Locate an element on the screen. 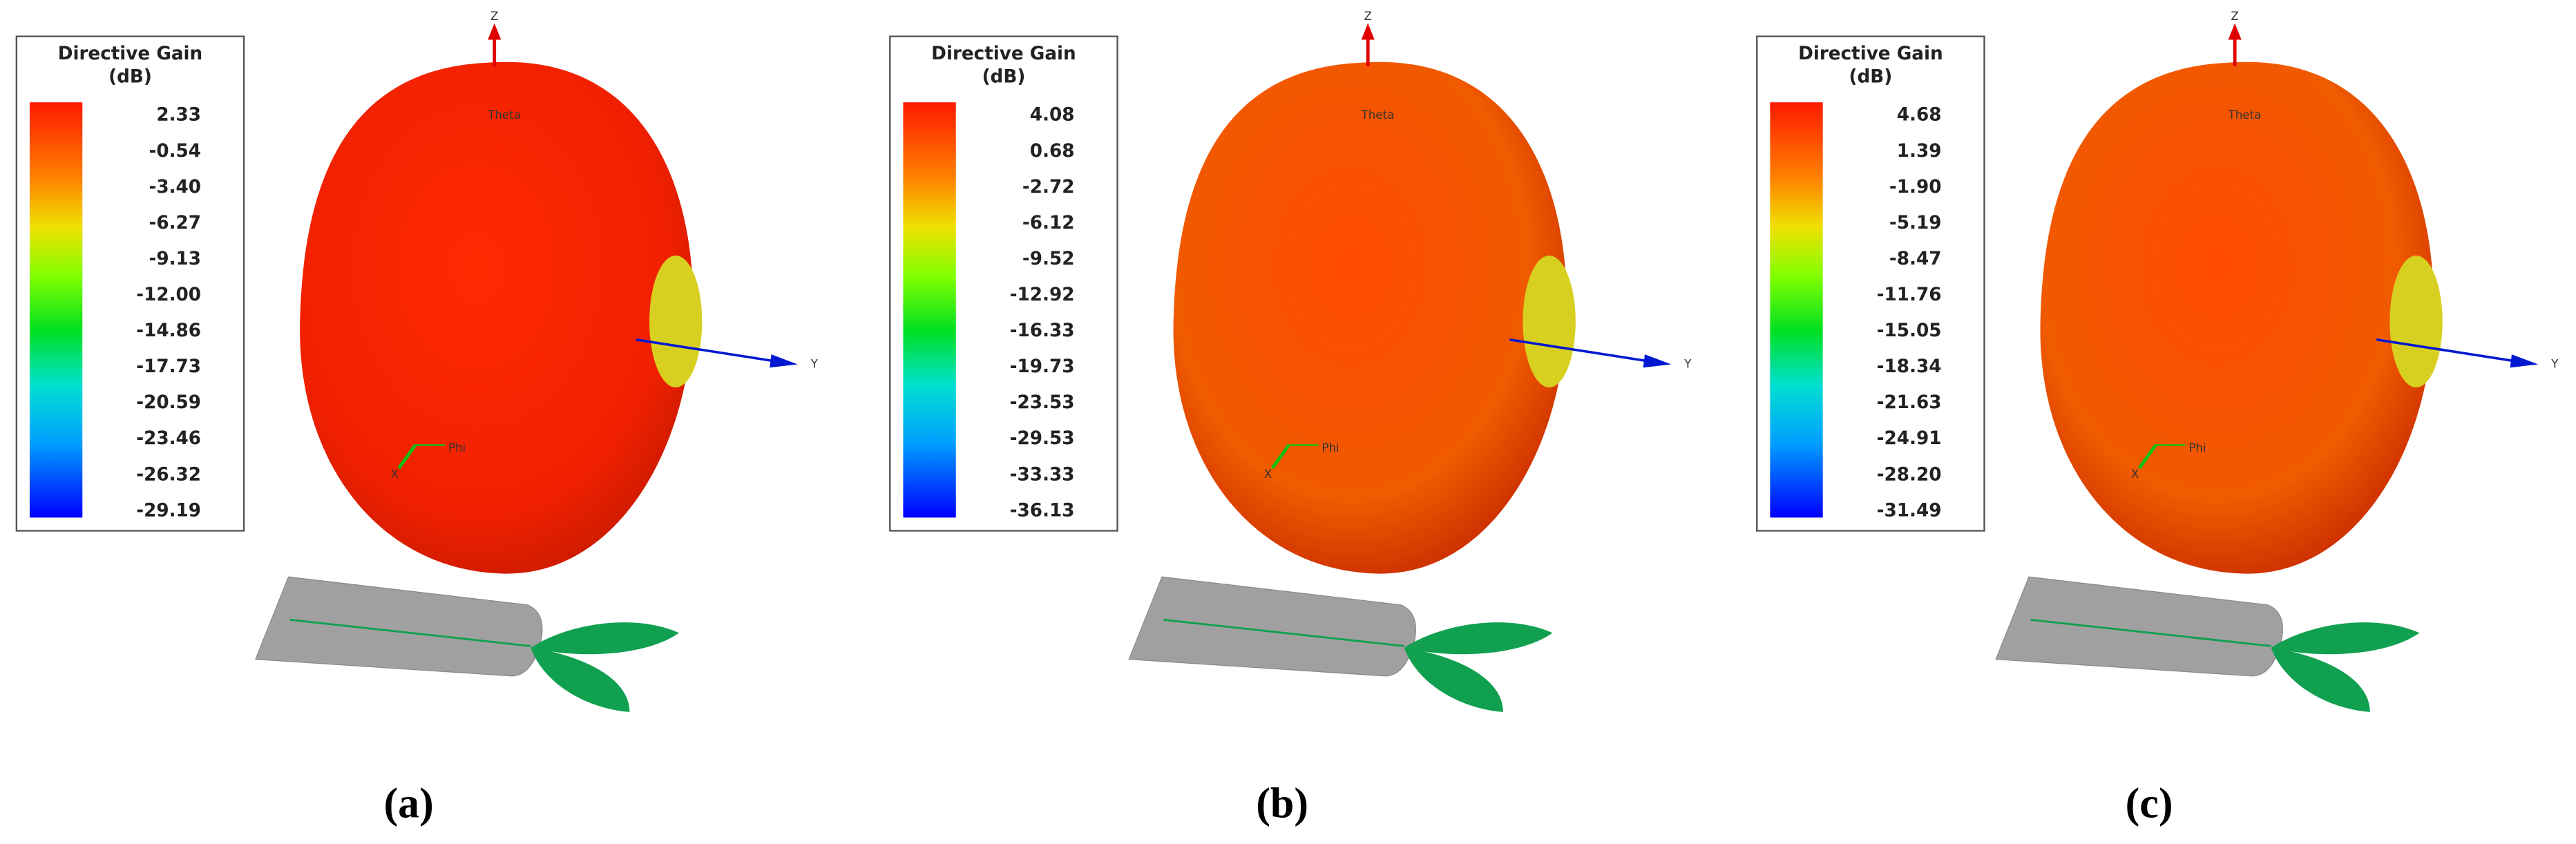 The height and width of the screenshot is (844, 2576). legend-level: -0.54 is located at coordinates (175, 151).